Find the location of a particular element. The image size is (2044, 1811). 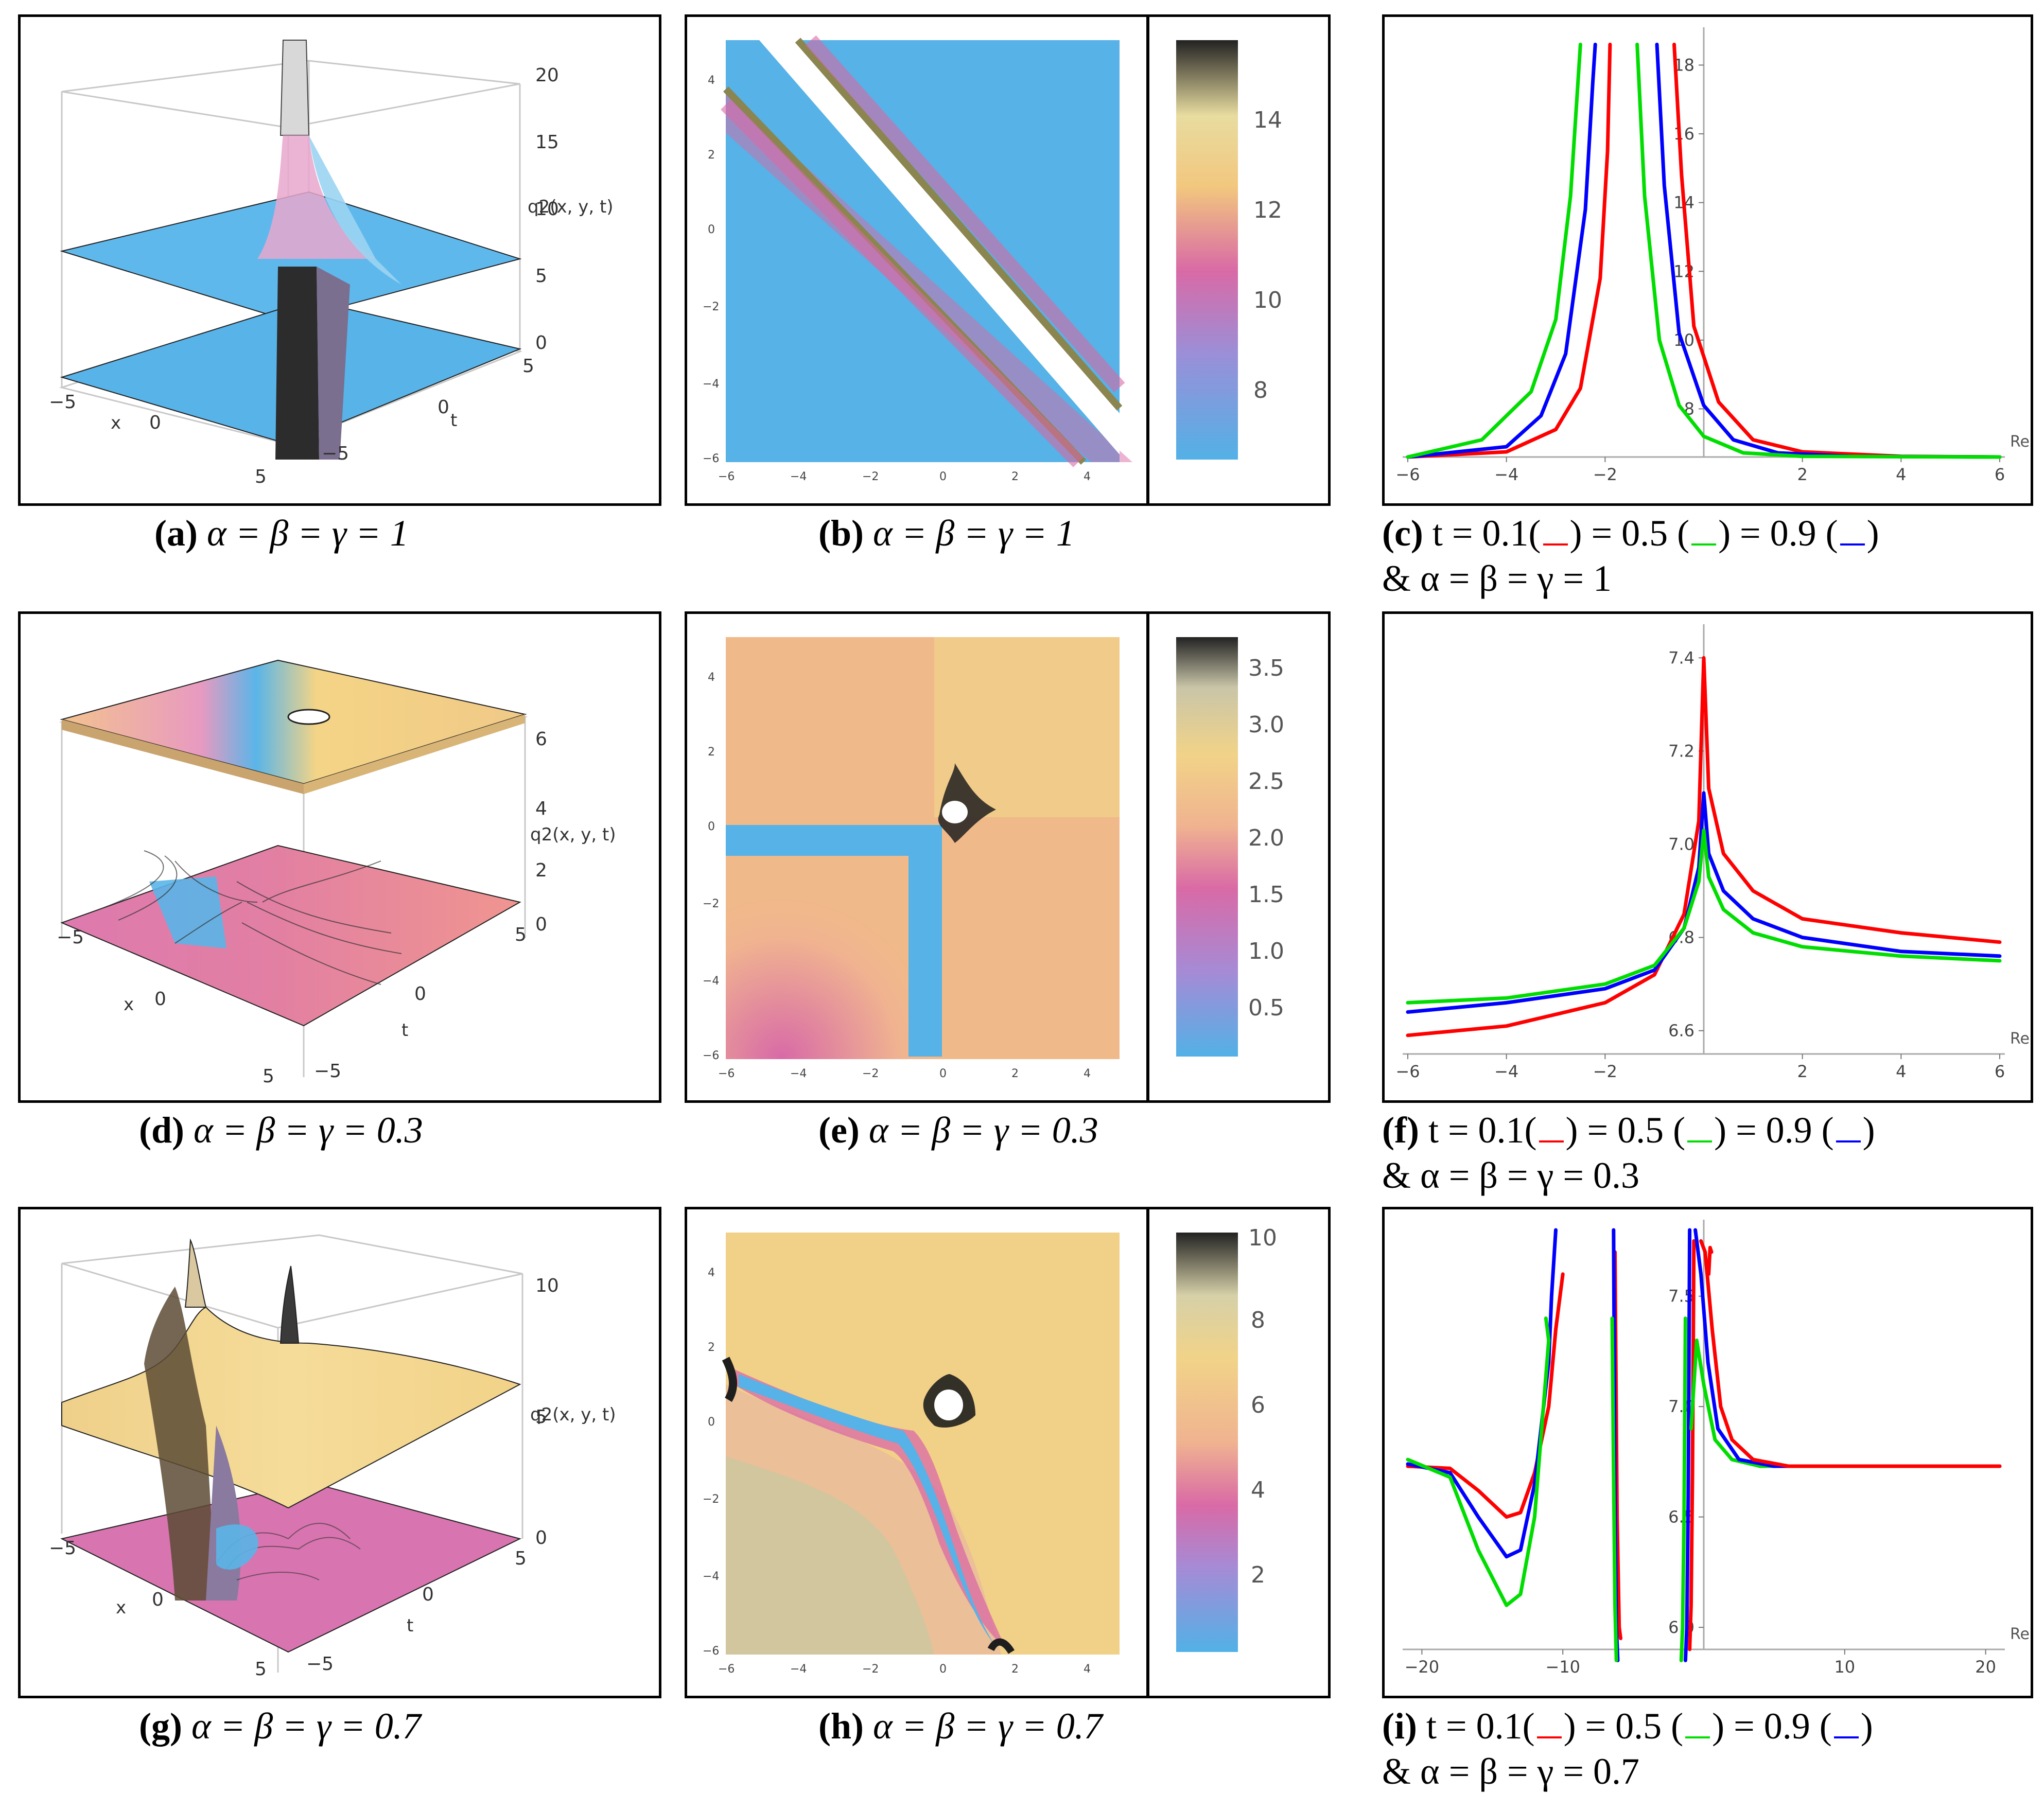

colorbar-tick: 4 is located at coordinates (1258, 1490).